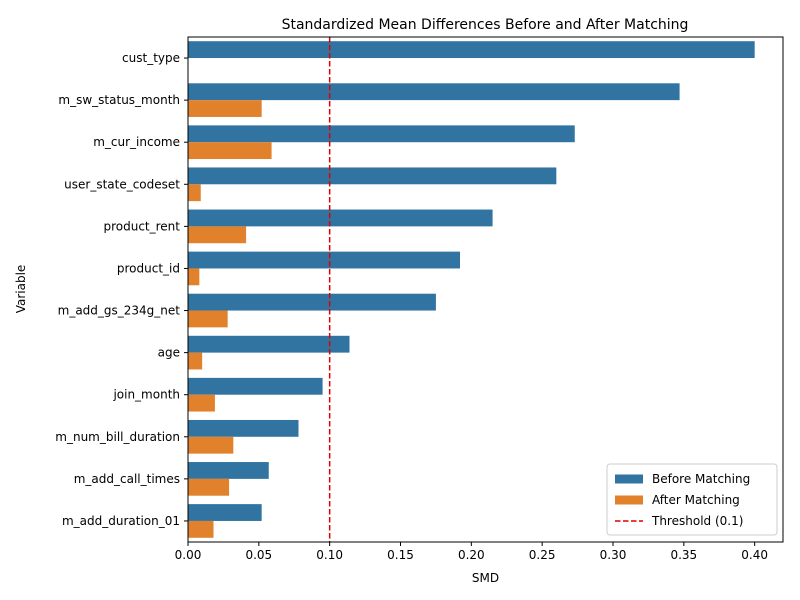  I want to click on y-tick-label: m_cur_income, so click(136, 142).